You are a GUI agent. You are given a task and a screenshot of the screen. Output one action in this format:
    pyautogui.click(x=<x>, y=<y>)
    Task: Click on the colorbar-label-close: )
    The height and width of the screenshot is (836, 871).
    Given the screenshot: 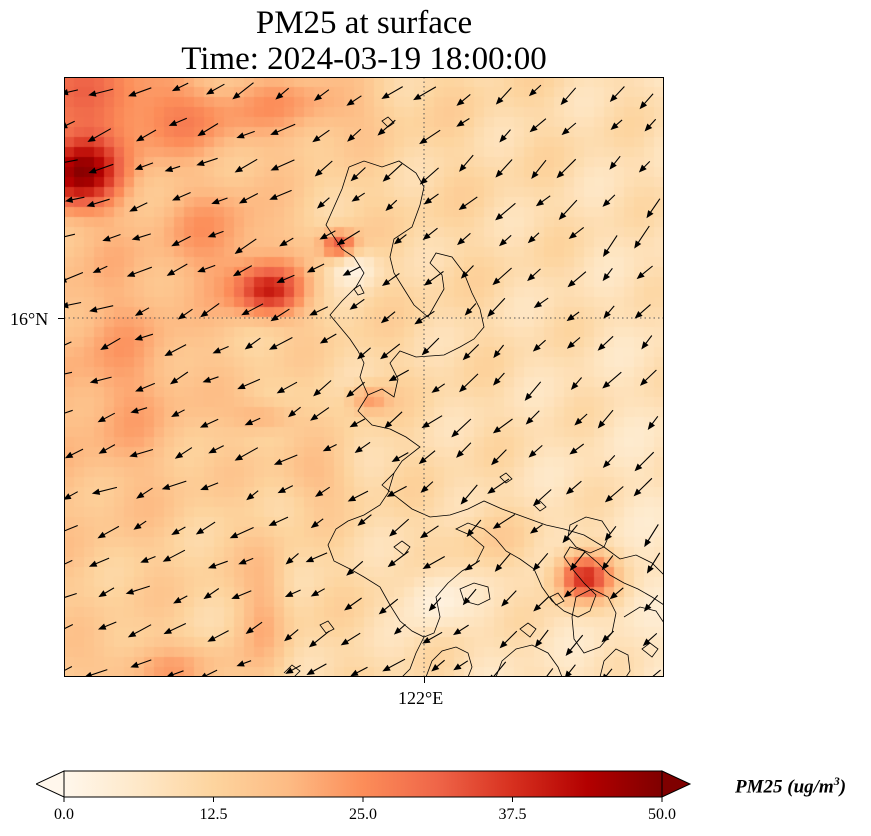 What is the action you would take?
    pyautogui.click(x=843, y=787)
    